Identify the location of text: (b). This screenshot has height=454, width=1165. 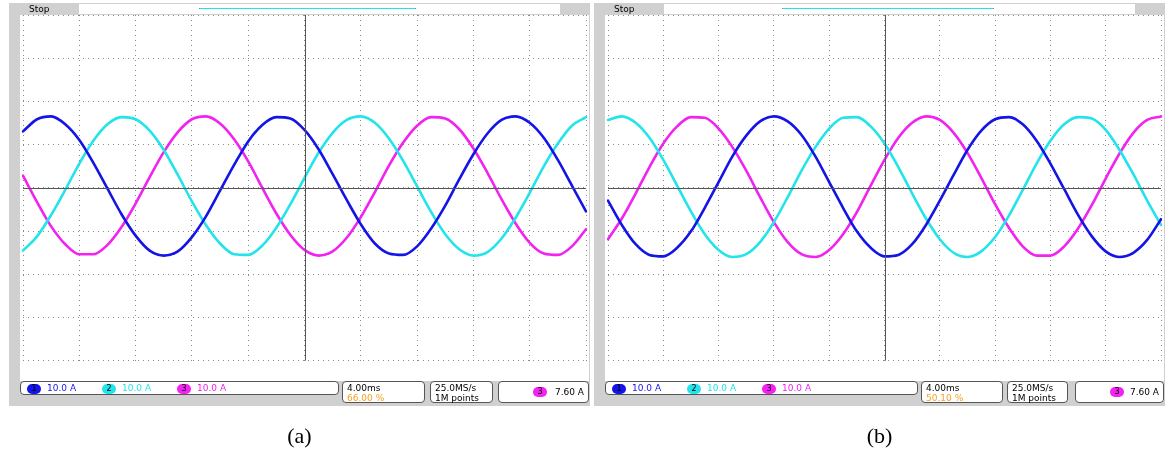
(879, 436).